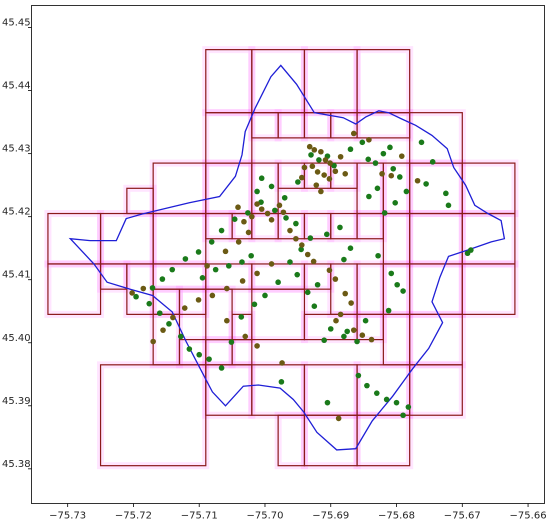 The width and height of the screenshot is (550, 523). Describe the element at coordinates (16, 401) in the screenshot. I see `y-tick-label: 45.39` at that location.